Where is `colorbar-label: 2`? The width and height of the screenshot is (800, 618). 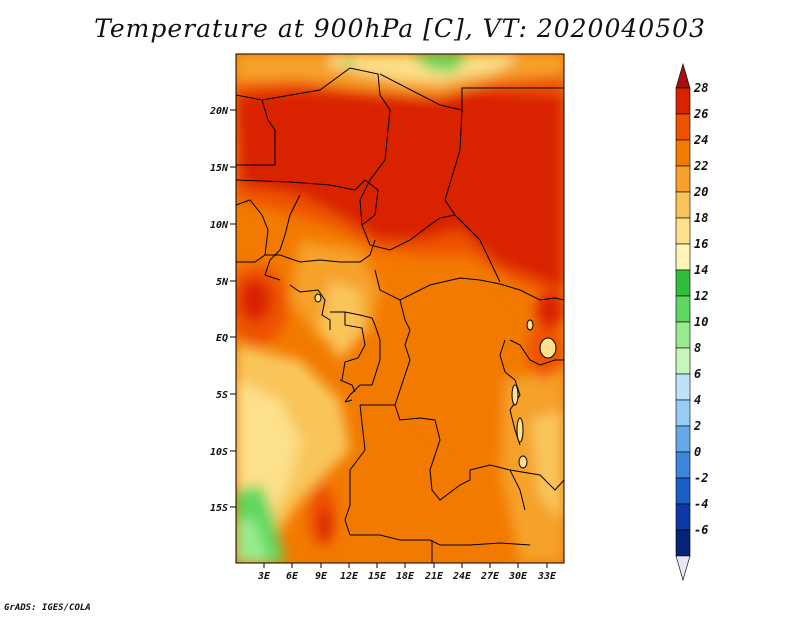
colorbar-label: 2 is located at coordinates (697, 426).